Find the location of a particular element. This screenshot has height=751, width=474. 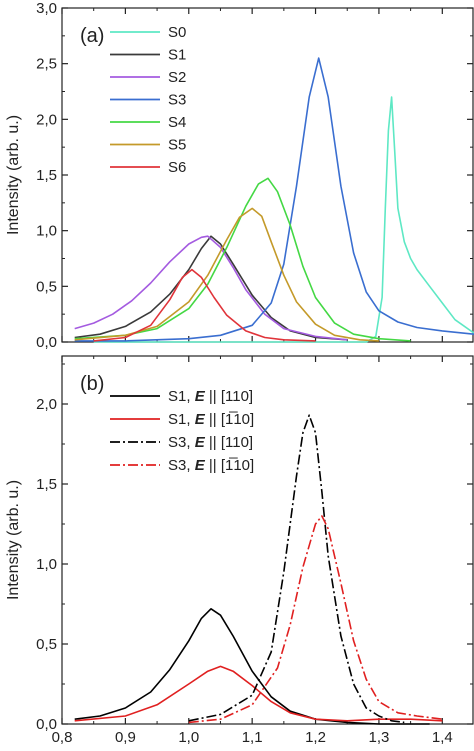

legend-label: S4 is located at coordinates (177, 122).